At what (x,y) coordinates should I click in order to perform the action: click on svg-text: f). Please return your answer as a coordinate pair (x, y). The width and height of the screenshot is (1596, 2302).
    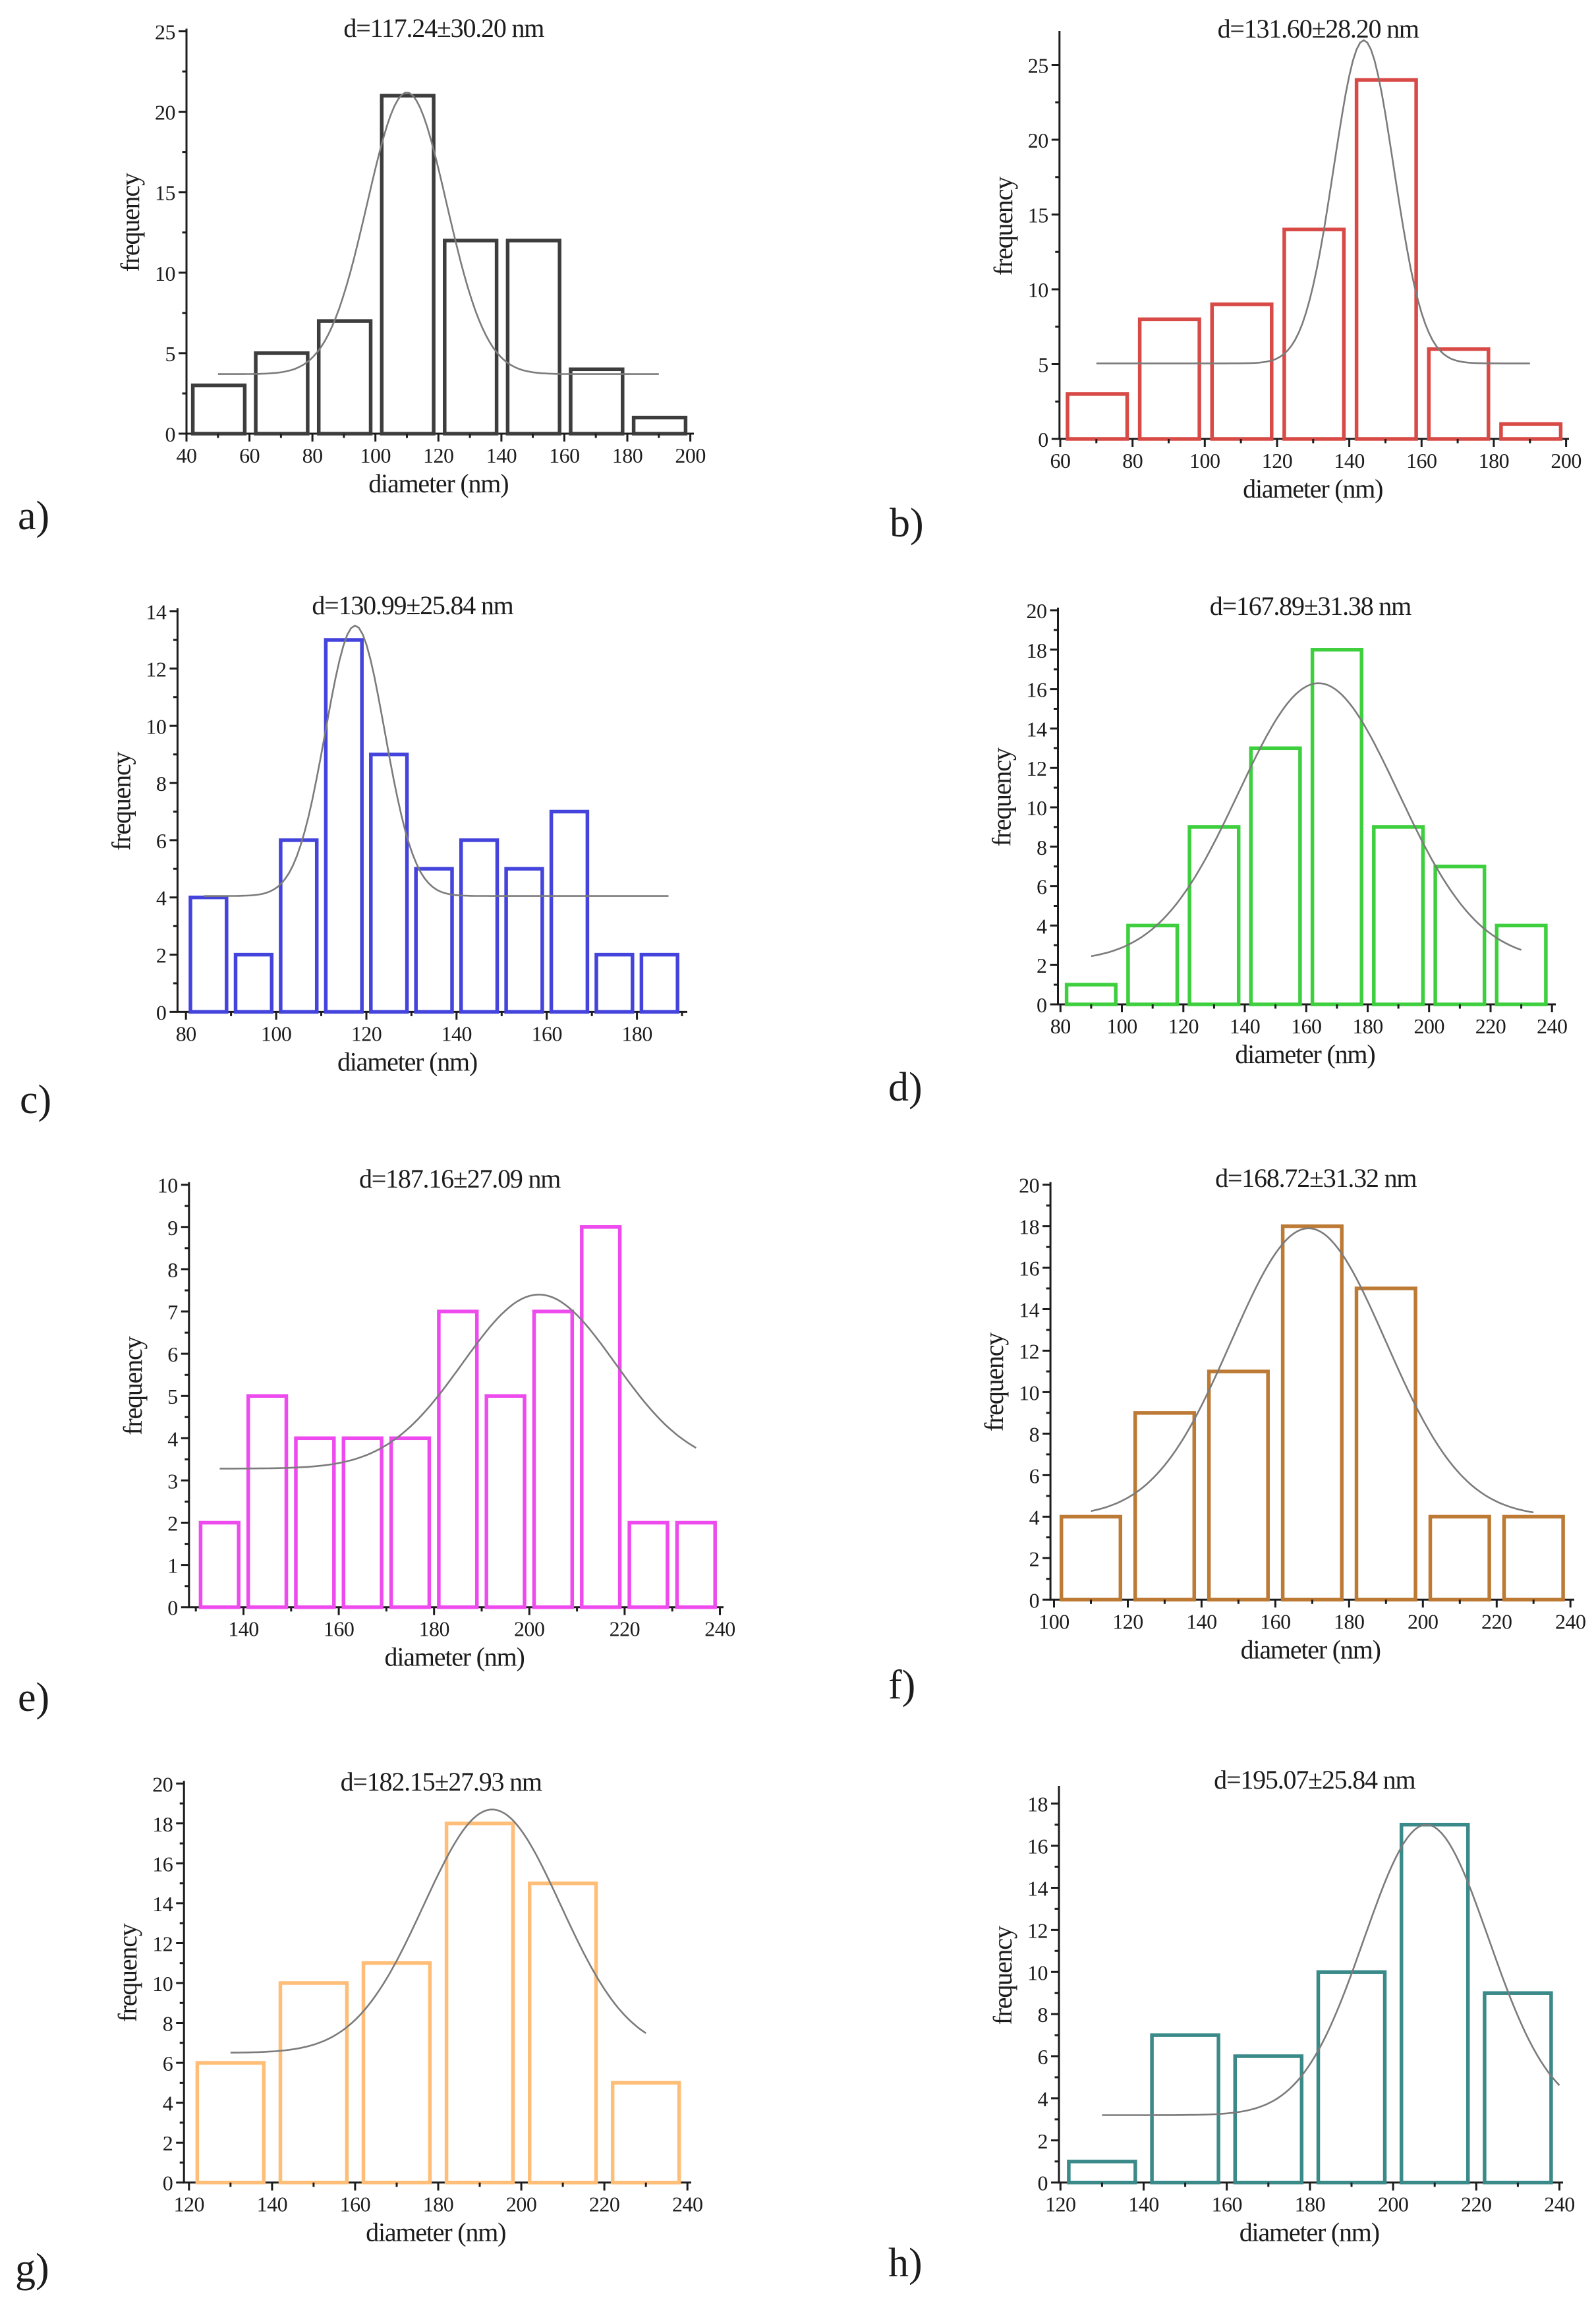
    Looking at the image, I should click on (901, 1685).